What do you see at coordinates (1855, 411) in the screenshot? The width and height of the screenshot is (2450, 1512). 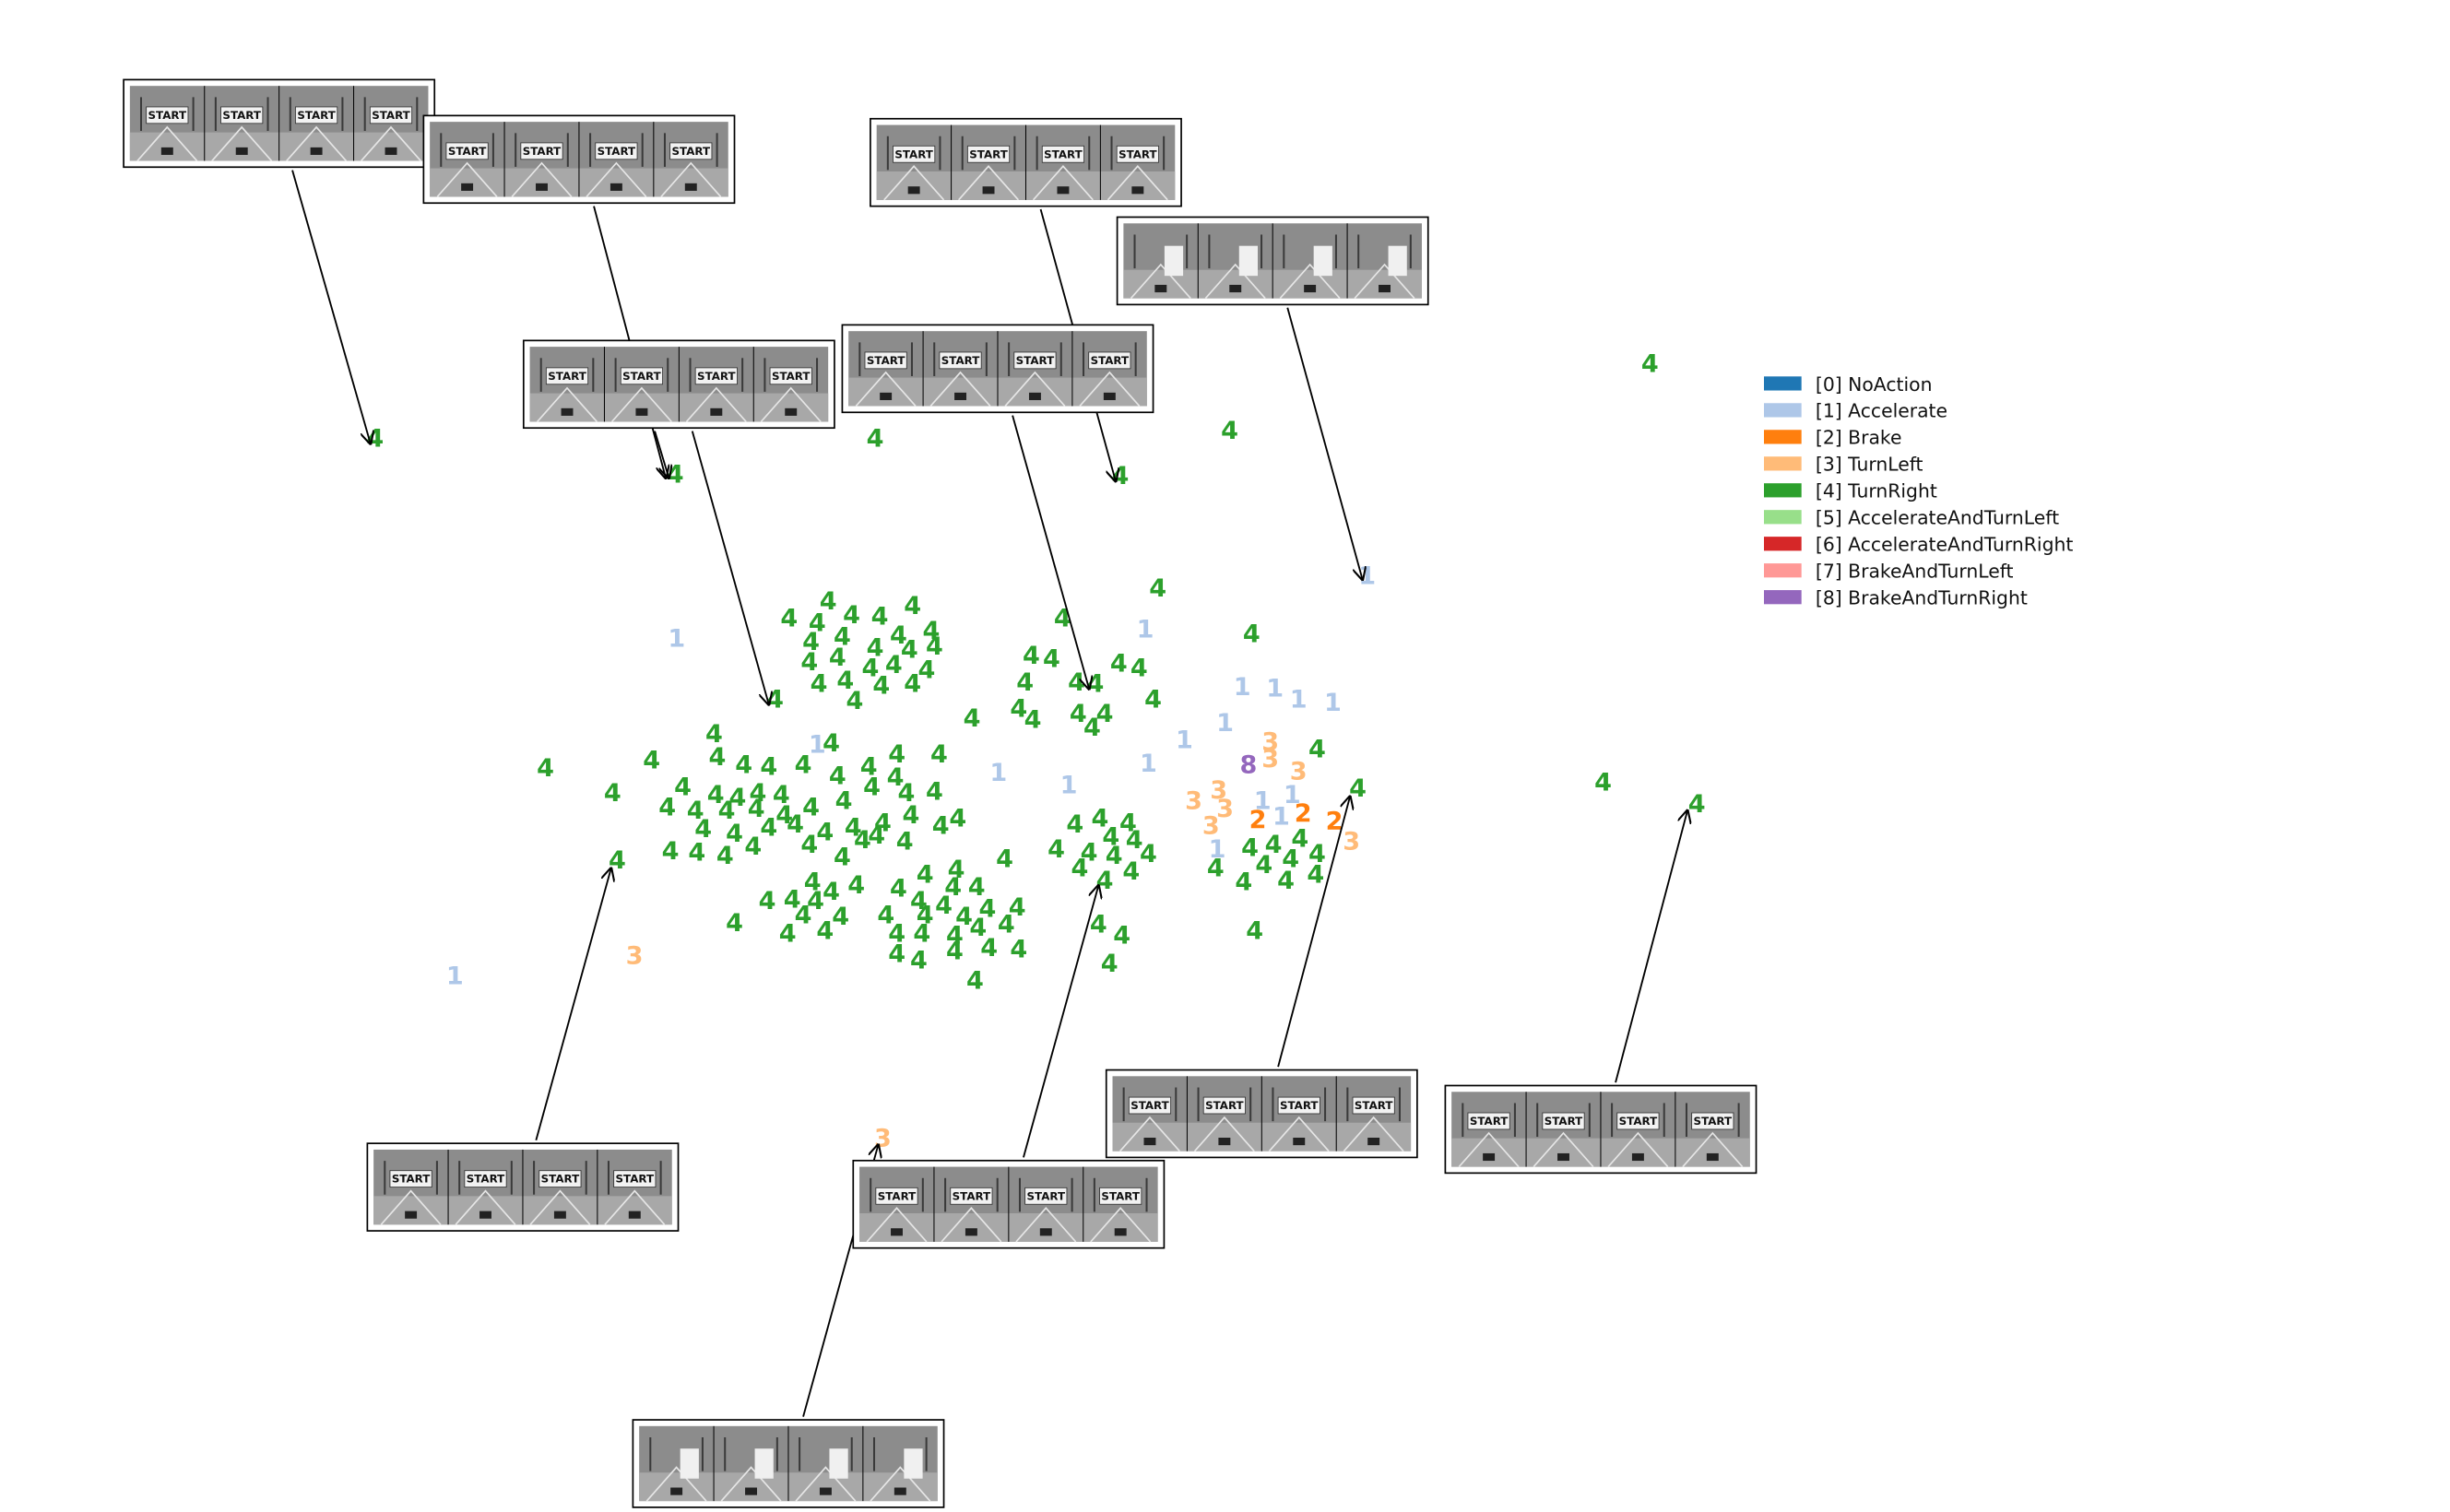 I see `legend-entry: [1] Accelerate` at bounding box center [1855, 411].